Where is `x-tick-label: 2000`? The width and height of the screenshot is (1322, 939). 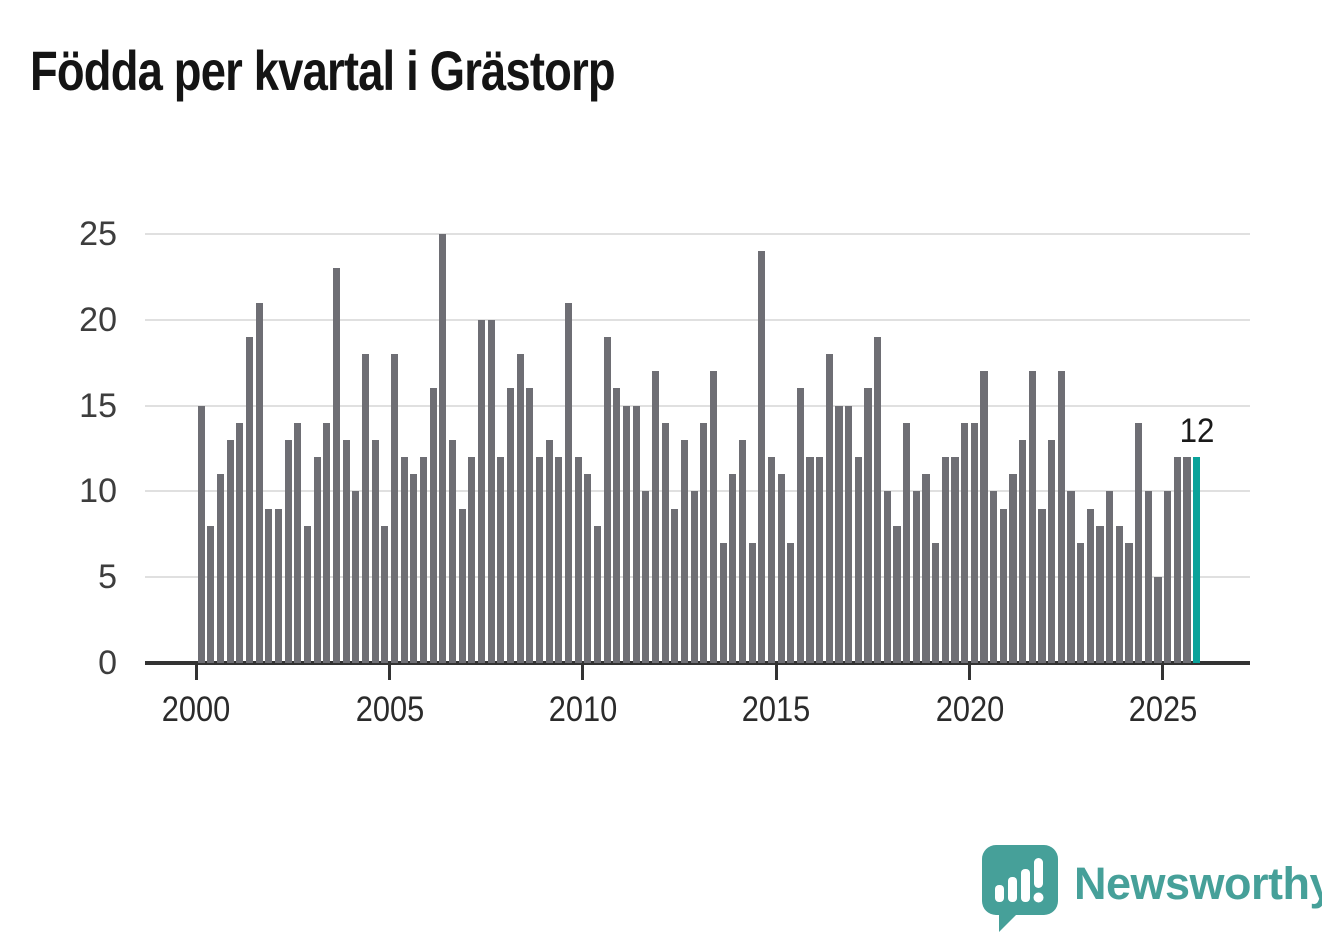 x-tick-label: 2000 is located at coordinates (196, 709).